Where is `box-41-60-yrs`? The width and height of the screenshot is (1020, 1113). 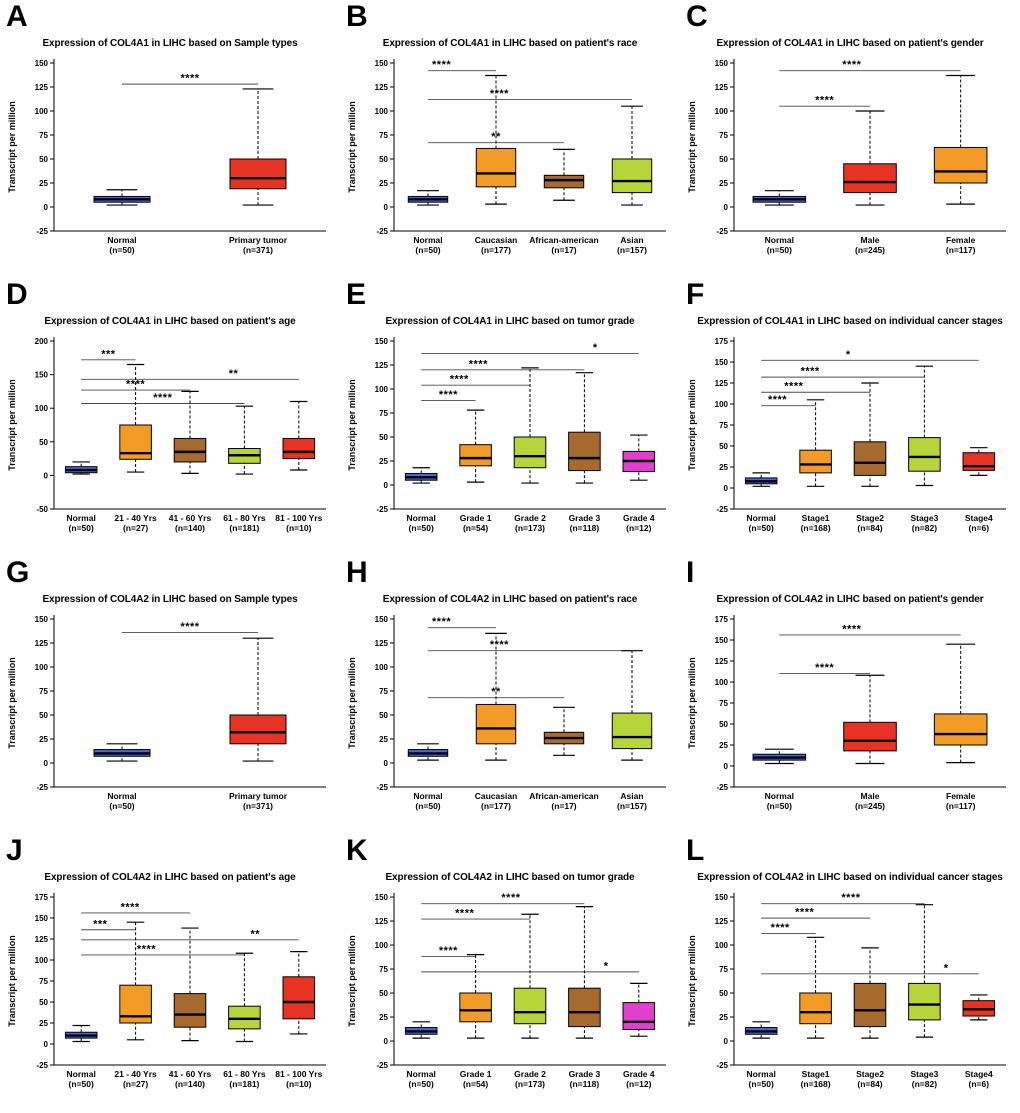
box-41-60-yrs is located at coordinates (190, 450).